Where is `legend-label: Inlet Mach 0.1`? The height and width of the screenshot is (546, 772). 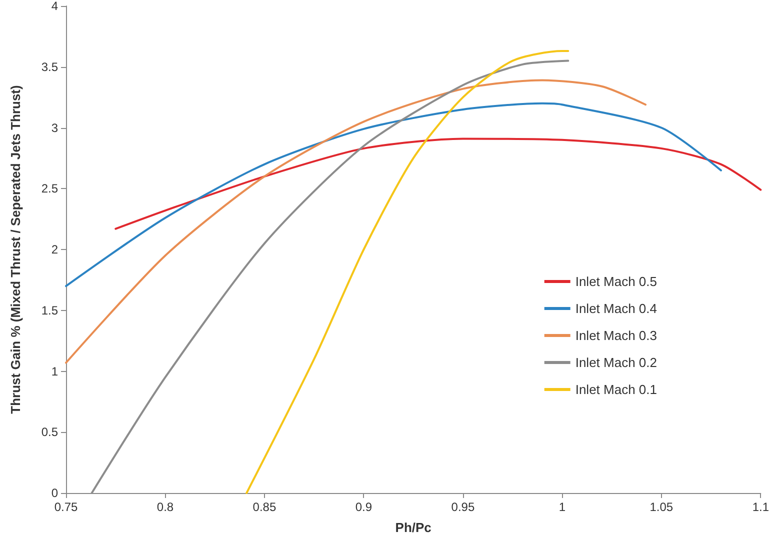 legend-label: Inlet Mach 0.1 is located at coordinates (616, 389).